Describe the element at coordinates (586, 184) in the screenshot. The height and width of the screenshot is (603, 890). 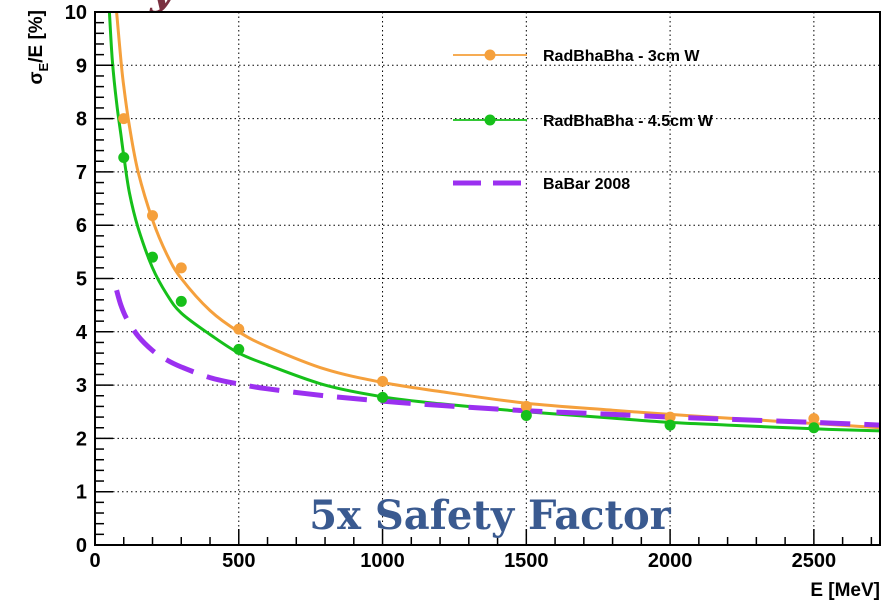
I see `legend-label-2: BaBar 2008` at that location.